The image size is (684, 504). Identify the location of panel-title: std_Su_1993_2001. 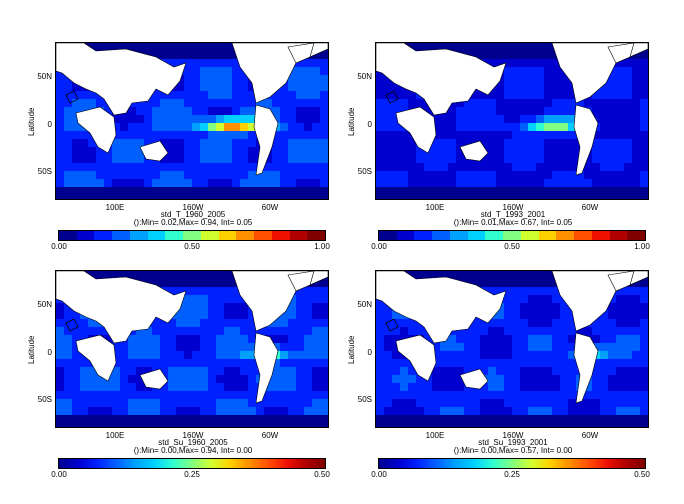
(513, 442).